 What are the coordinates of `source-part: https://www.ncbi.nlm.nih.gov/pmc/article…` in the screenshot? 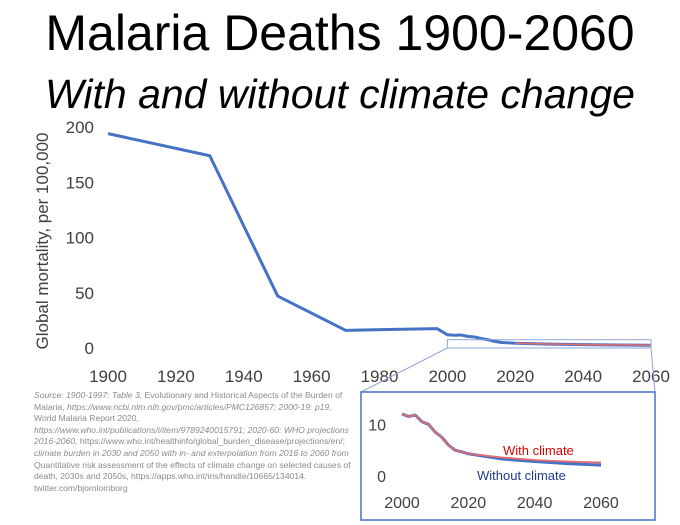 It's located at (199, 406).